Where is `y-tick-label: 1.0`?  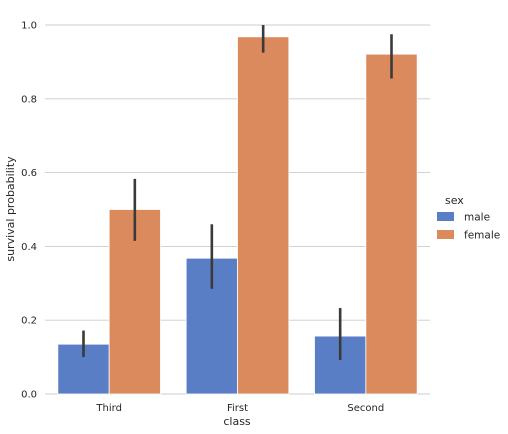
y-tick-label: 1.0 is located at coordinates (29, 26).